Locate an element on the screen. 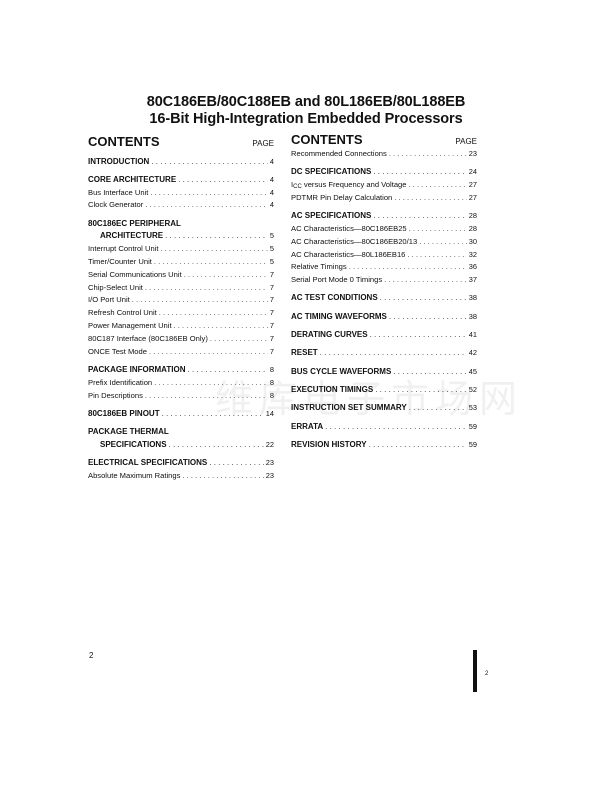 The width and height of the screenshot is (612, 792). toc-group: REVISION HISTORY 59 is located at coordinates (384, 445).